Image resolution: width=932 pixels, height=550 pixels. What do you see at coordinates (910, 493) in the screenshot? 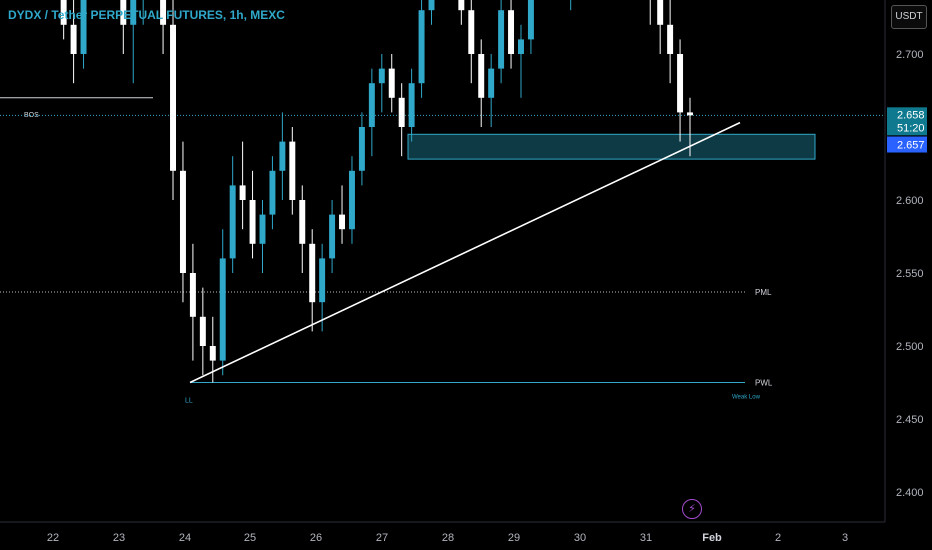
I see `y-tick-label: 2.400` at bounding box center [910, 493].